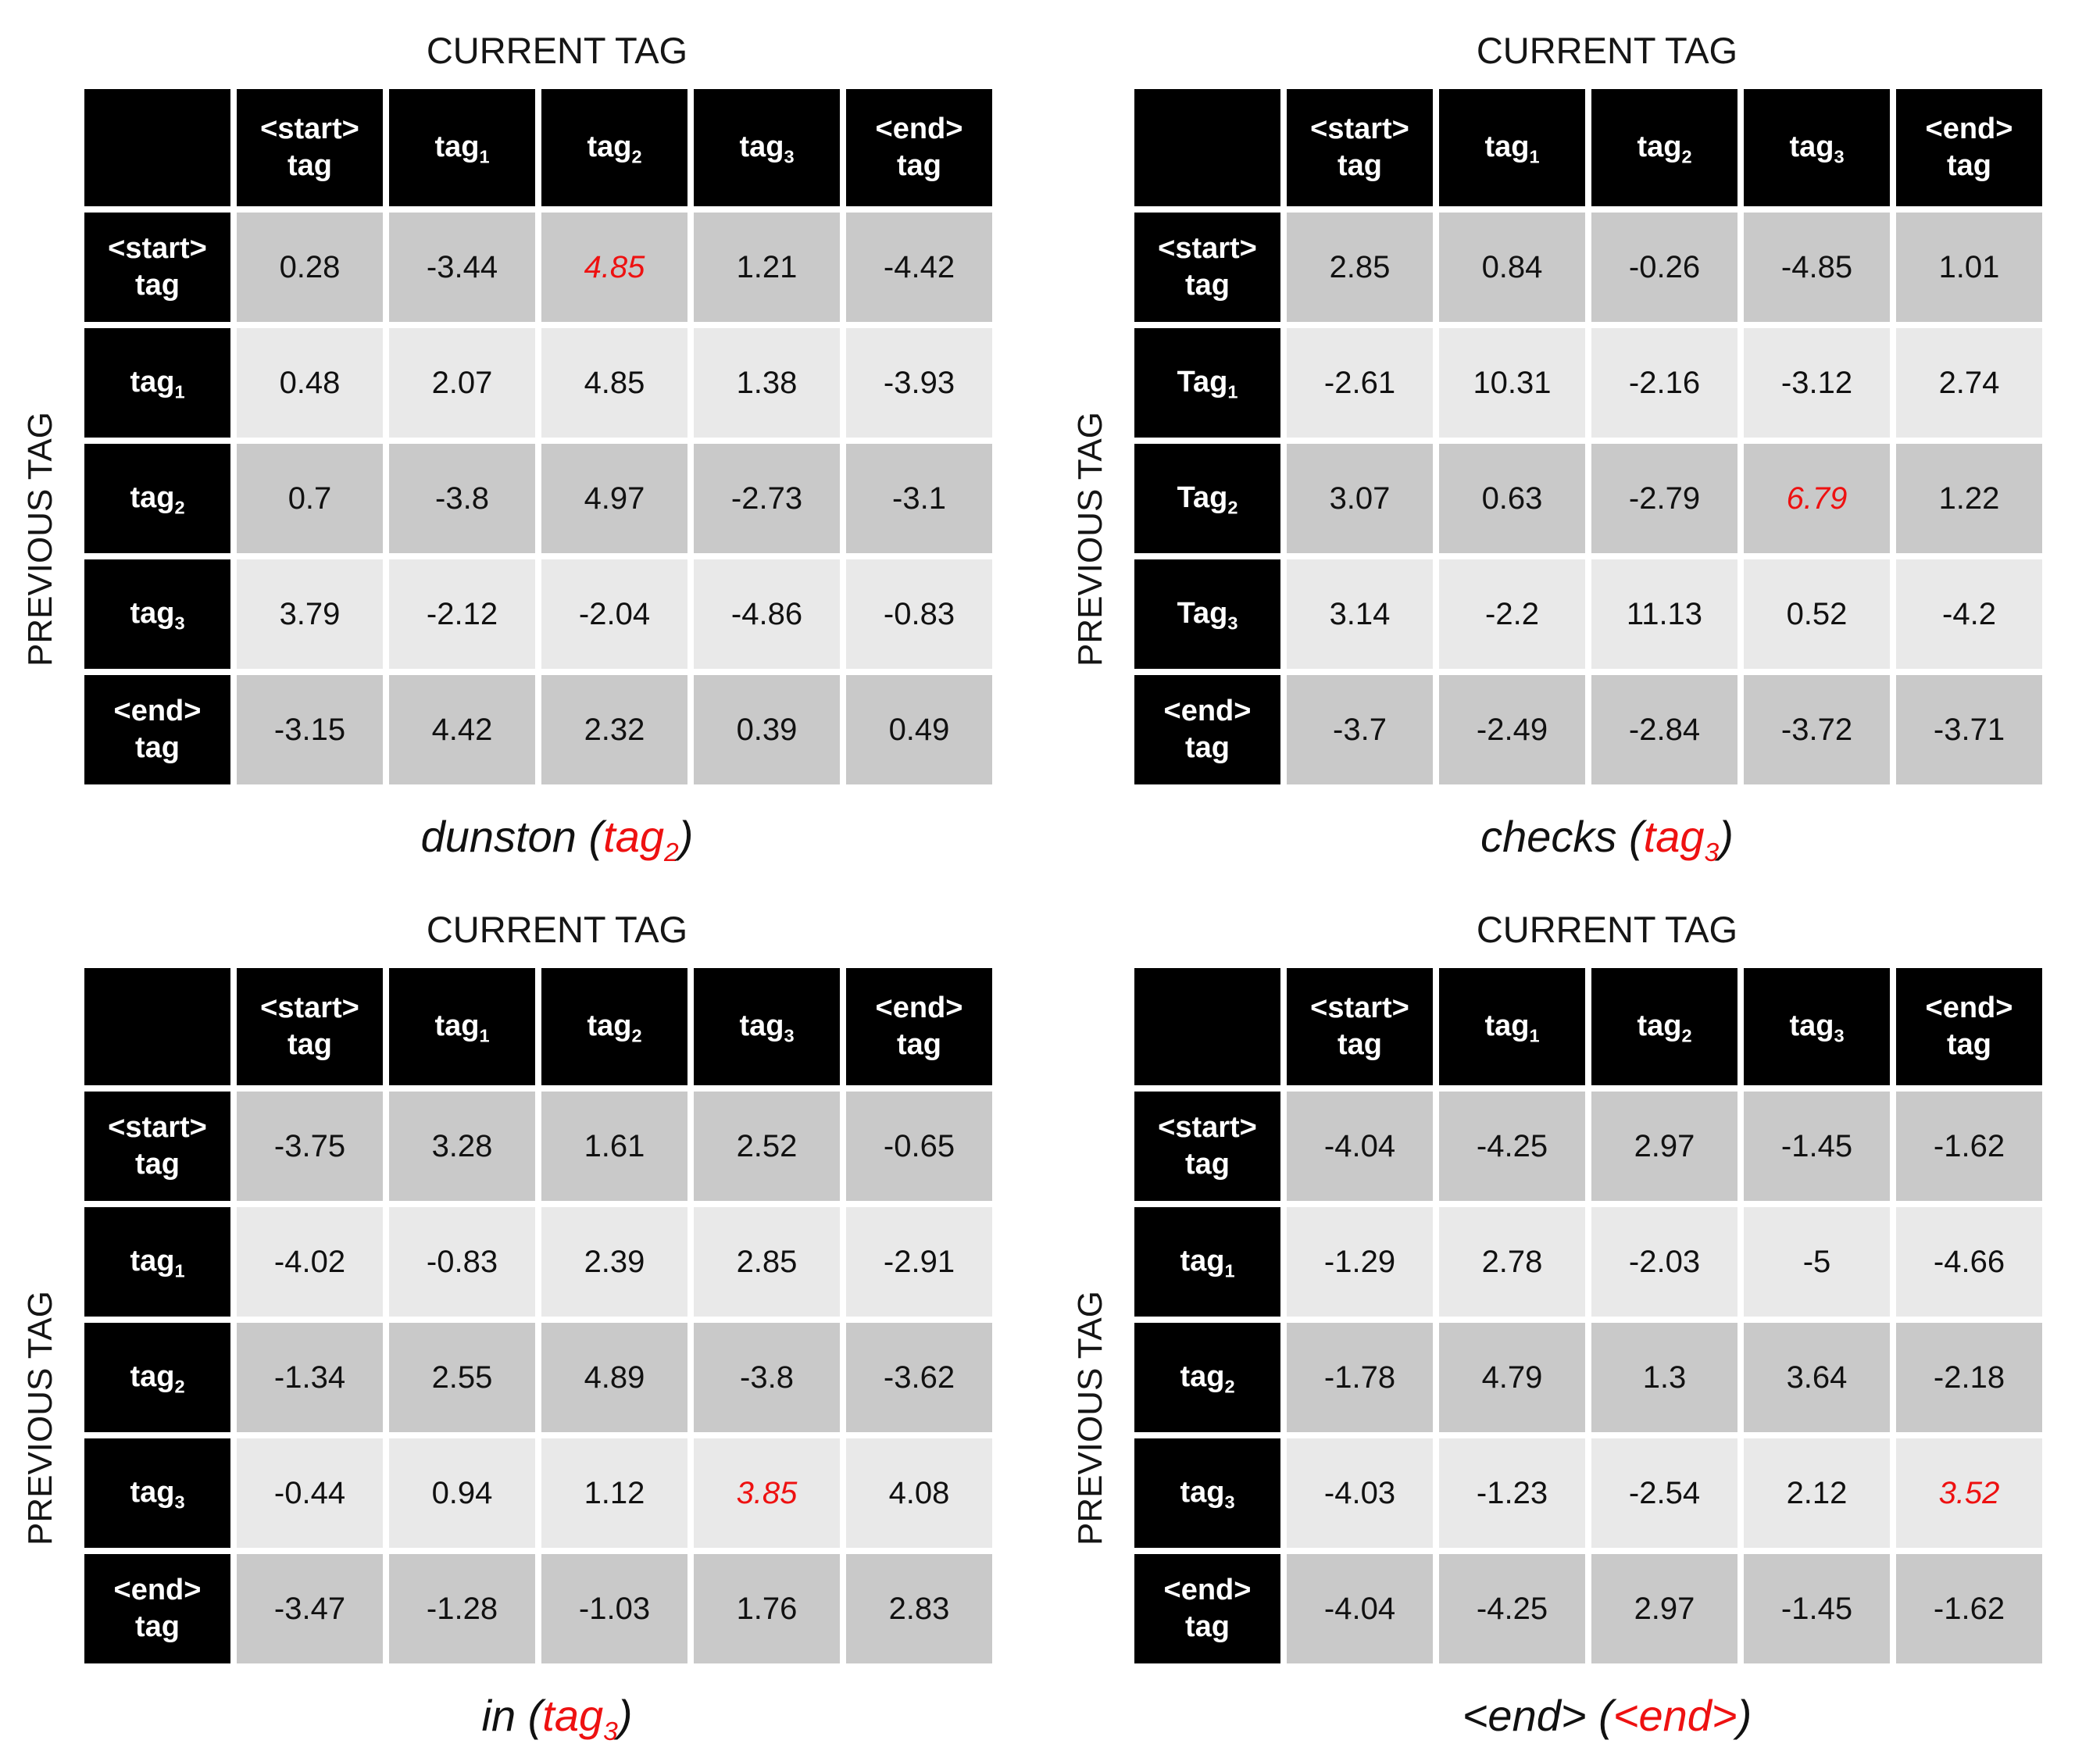 The height and width of the screenshot is (1758, 2100). What do you see at coordinates (1969, 1493) in the screenshot?
I see `score-cell-r3-c4: 3.52` at bounding box center [1969, 1493].